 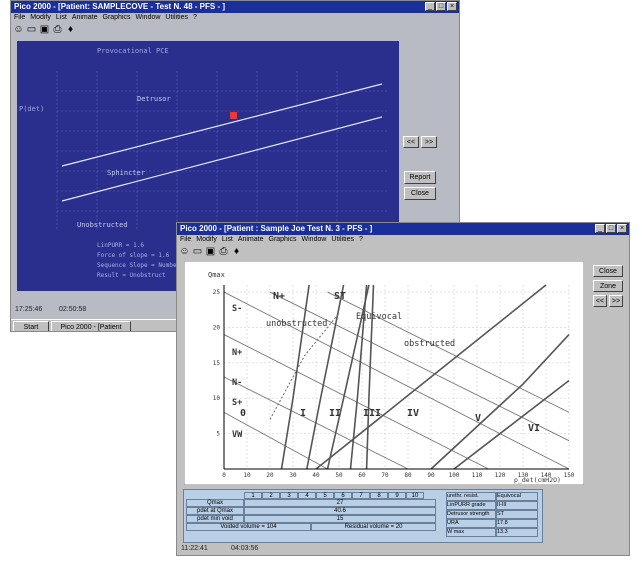 What do you see at coordinates (222, 125) in the screenshot?
I see `upper-line` at bounding box center [222, 125].